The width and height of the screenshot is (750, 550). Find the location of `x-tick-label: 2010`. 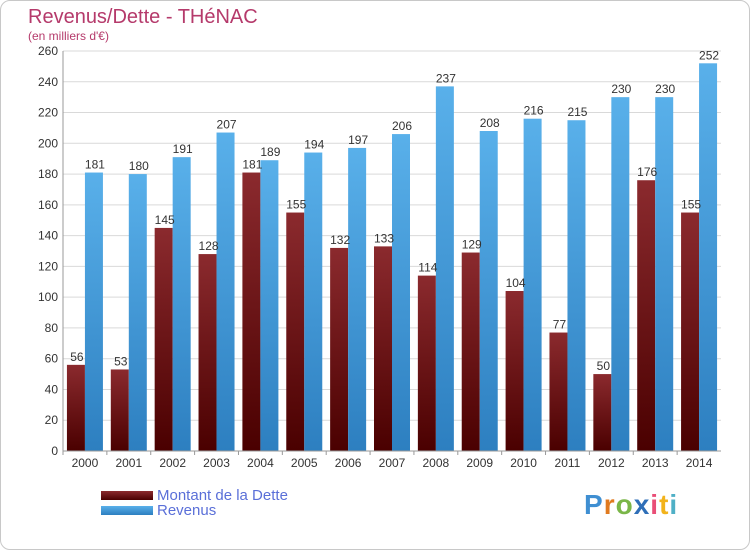

x-tick-label: 2010 is located at coordinates (523, 463).